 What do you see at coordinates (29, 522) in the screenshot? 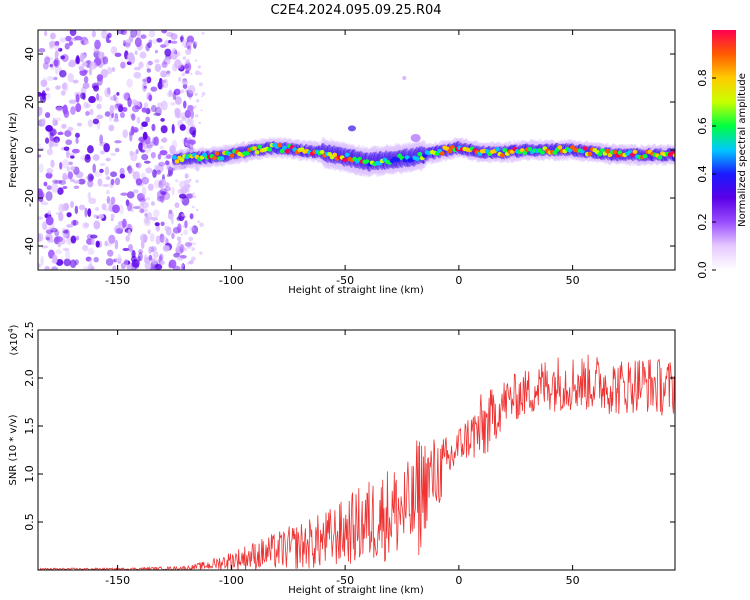
I see `y-tick-label: 0.5` at bounding box center [29, 522].